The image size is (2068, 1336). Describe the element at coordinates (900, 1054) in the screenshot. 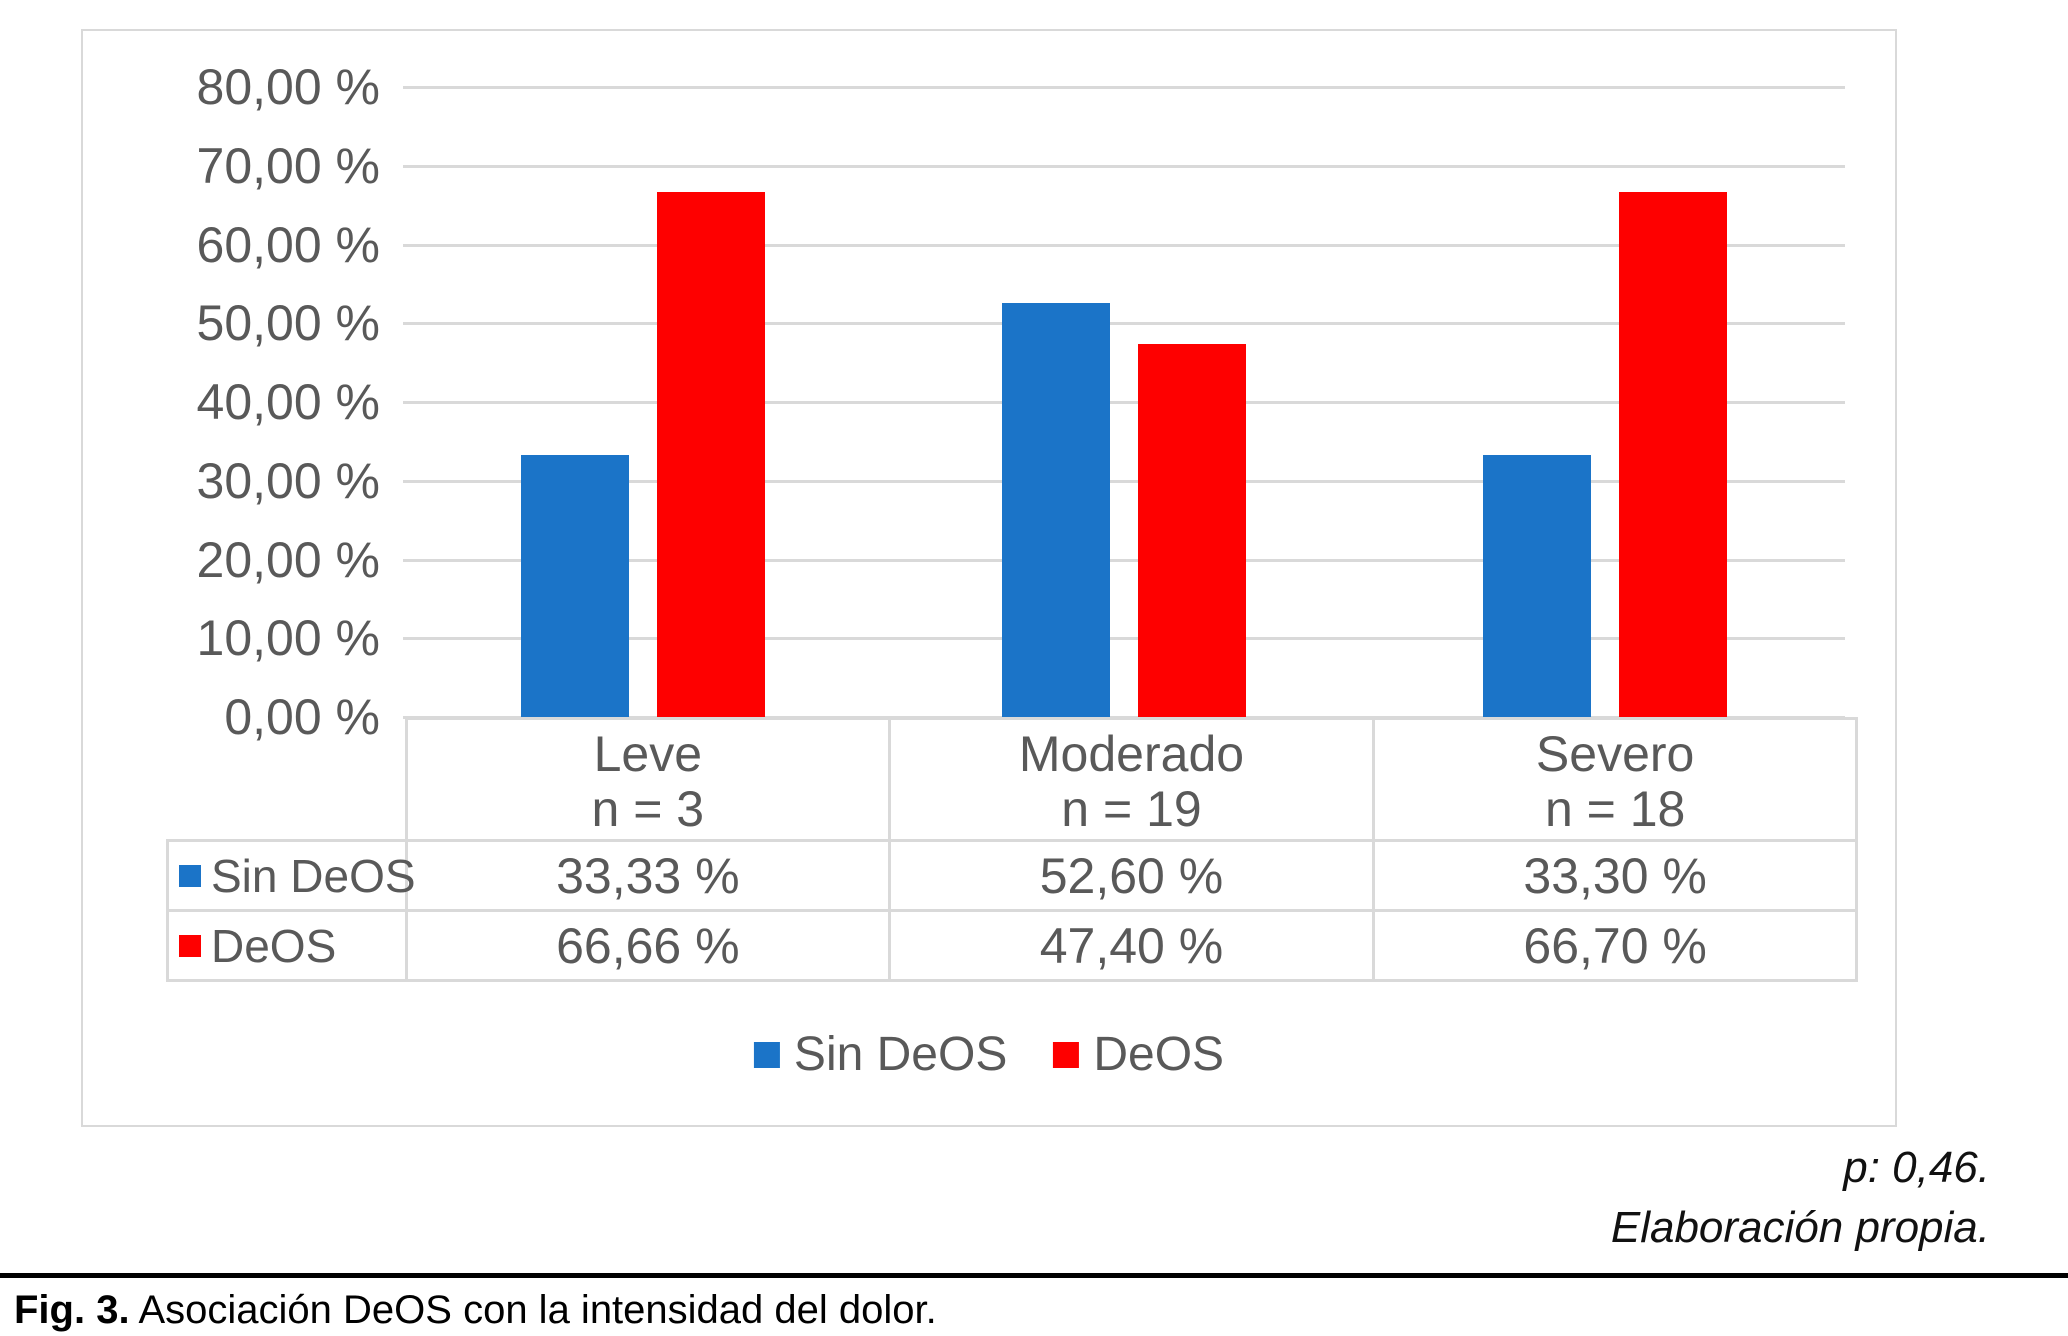

I see `legend-label: Sin DeOS` at that location.